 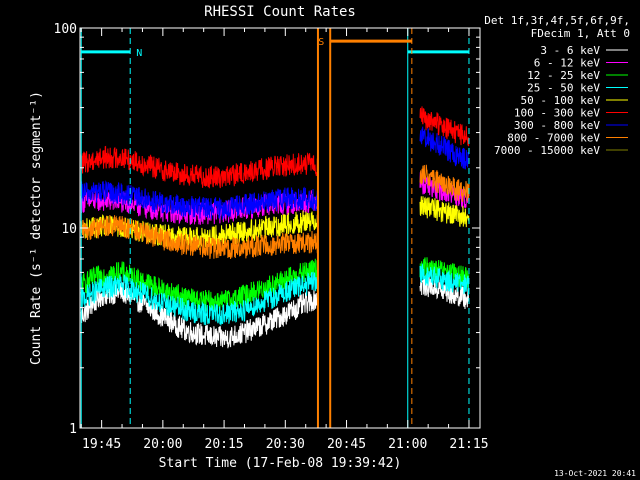 I want to click on y-tick-label: 100, so click(x=65, y=29).